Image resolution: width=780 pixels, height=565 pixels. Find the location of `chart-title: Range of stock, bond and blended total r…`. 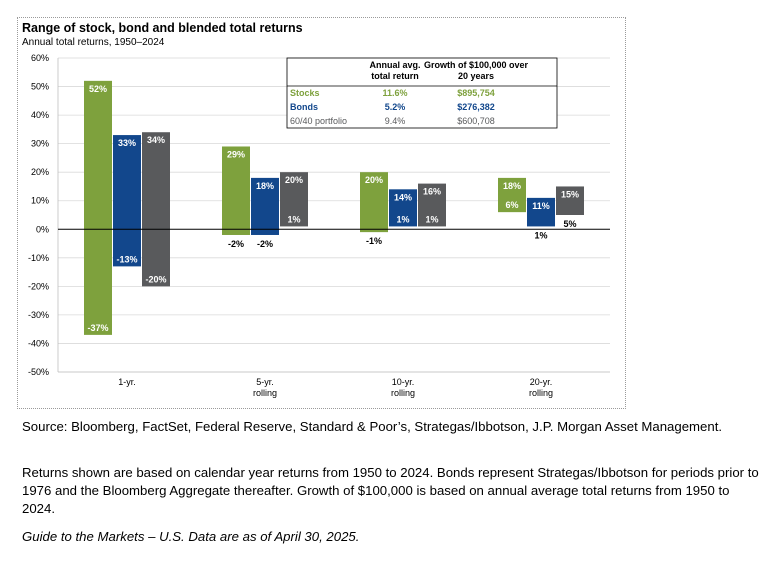

chart-title: Range of stock, bond and blended total r… is located at coordinates (162, 28).